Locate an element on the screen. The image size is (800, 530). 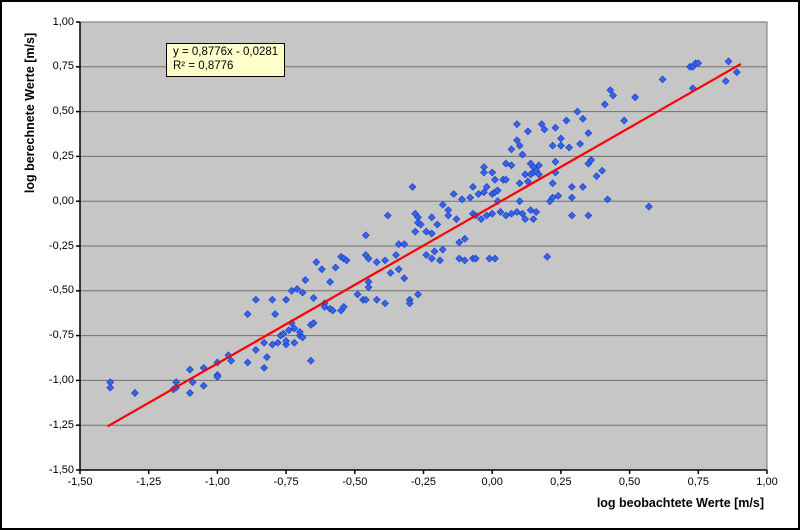
x-tick-label: -0,75 is located at coordinates (286, 482).